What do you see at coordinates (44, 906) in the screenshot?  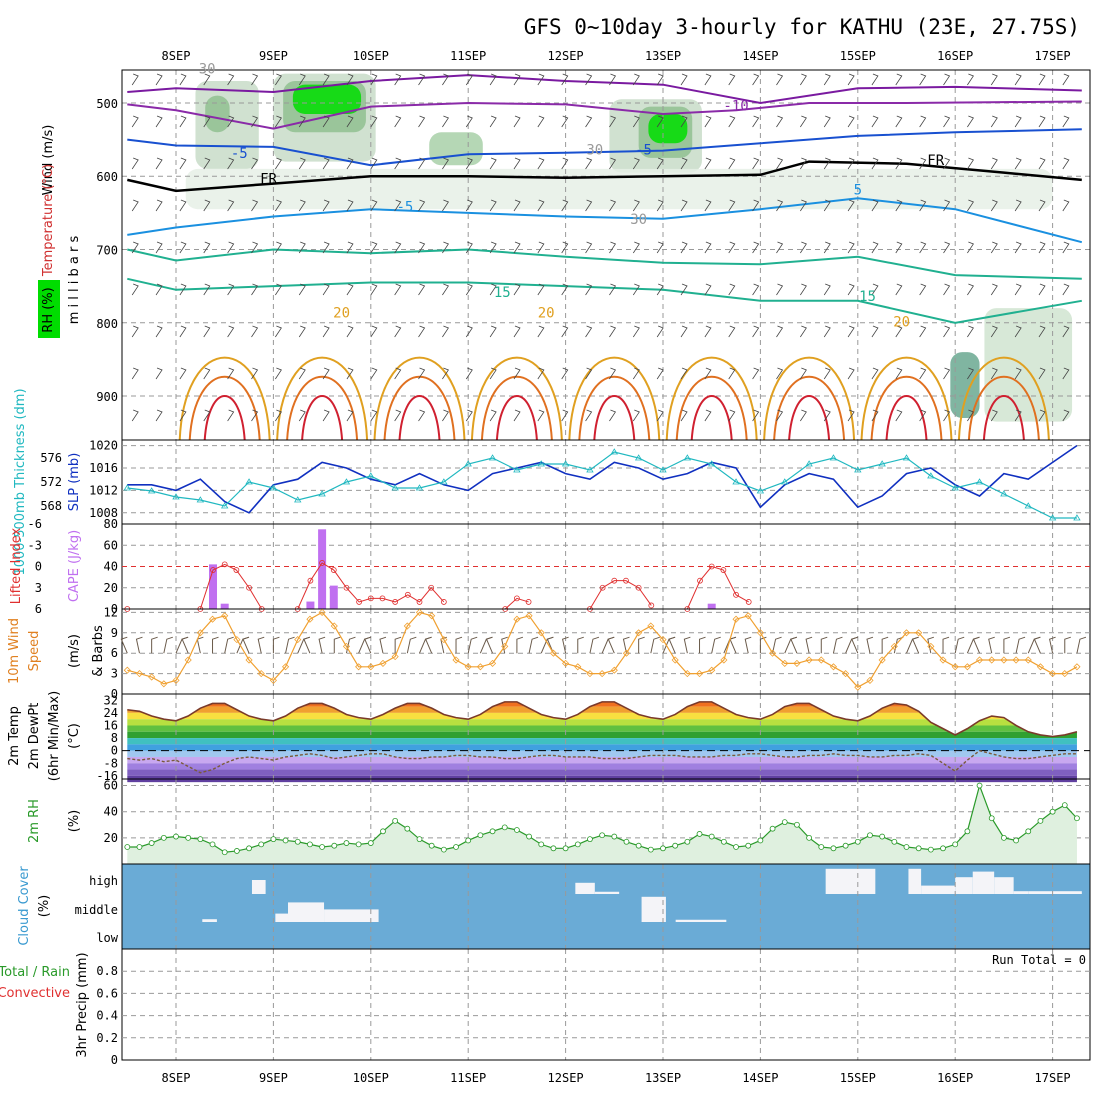 I see `cloud-unit-label: (%)` at bounding box center [44, 906].